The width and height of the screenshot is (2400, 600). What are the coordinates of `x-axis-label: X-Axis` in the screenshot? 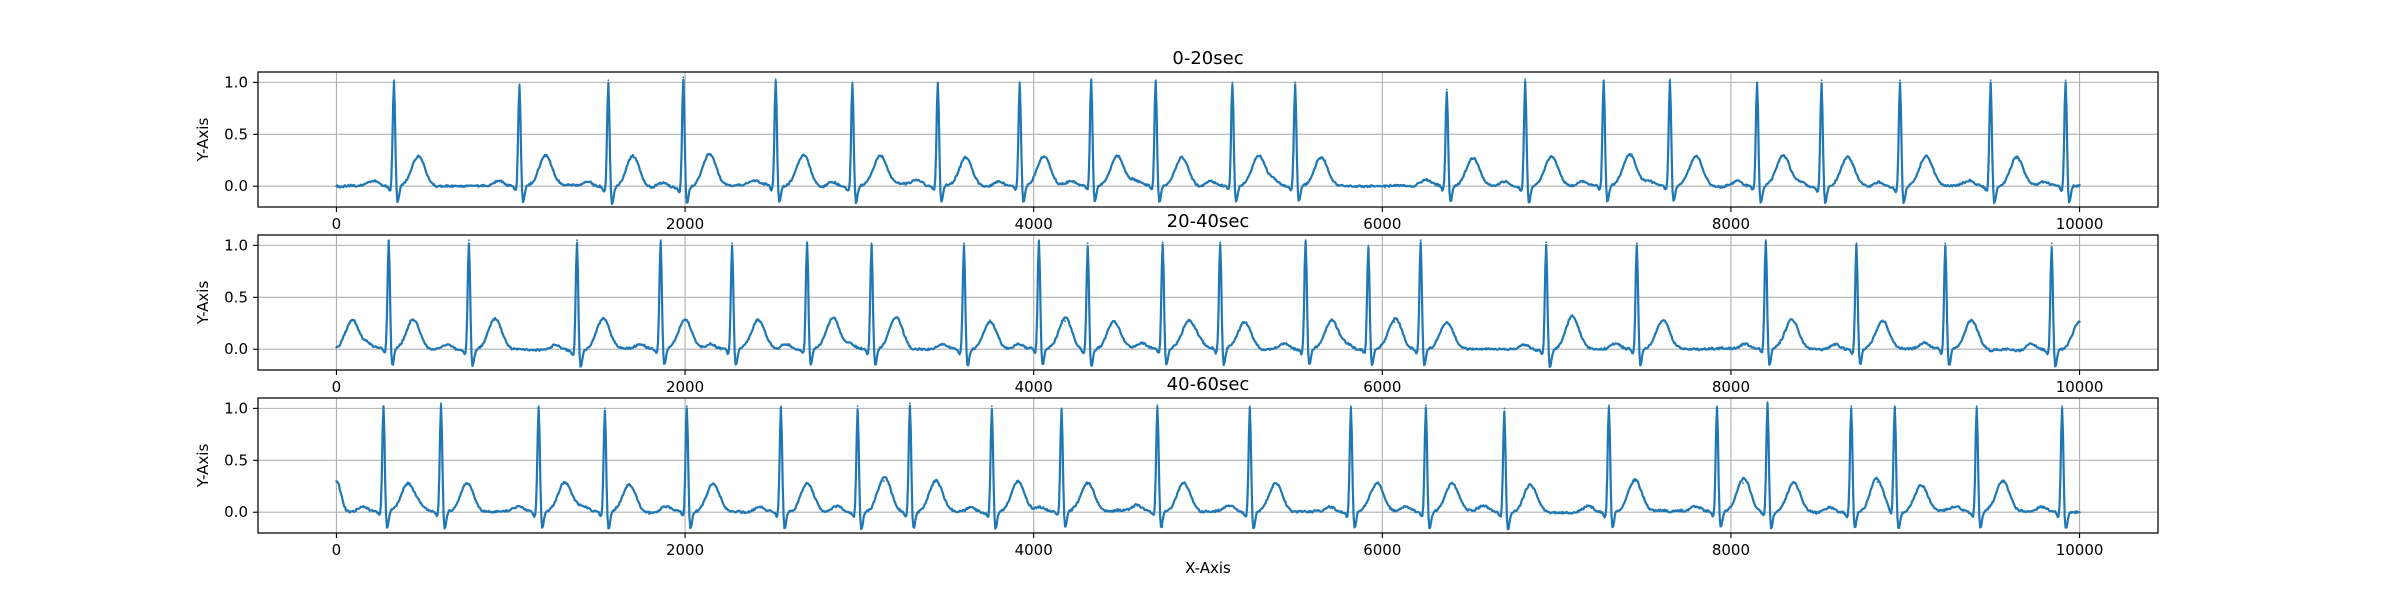 It's located at (1208, 568).